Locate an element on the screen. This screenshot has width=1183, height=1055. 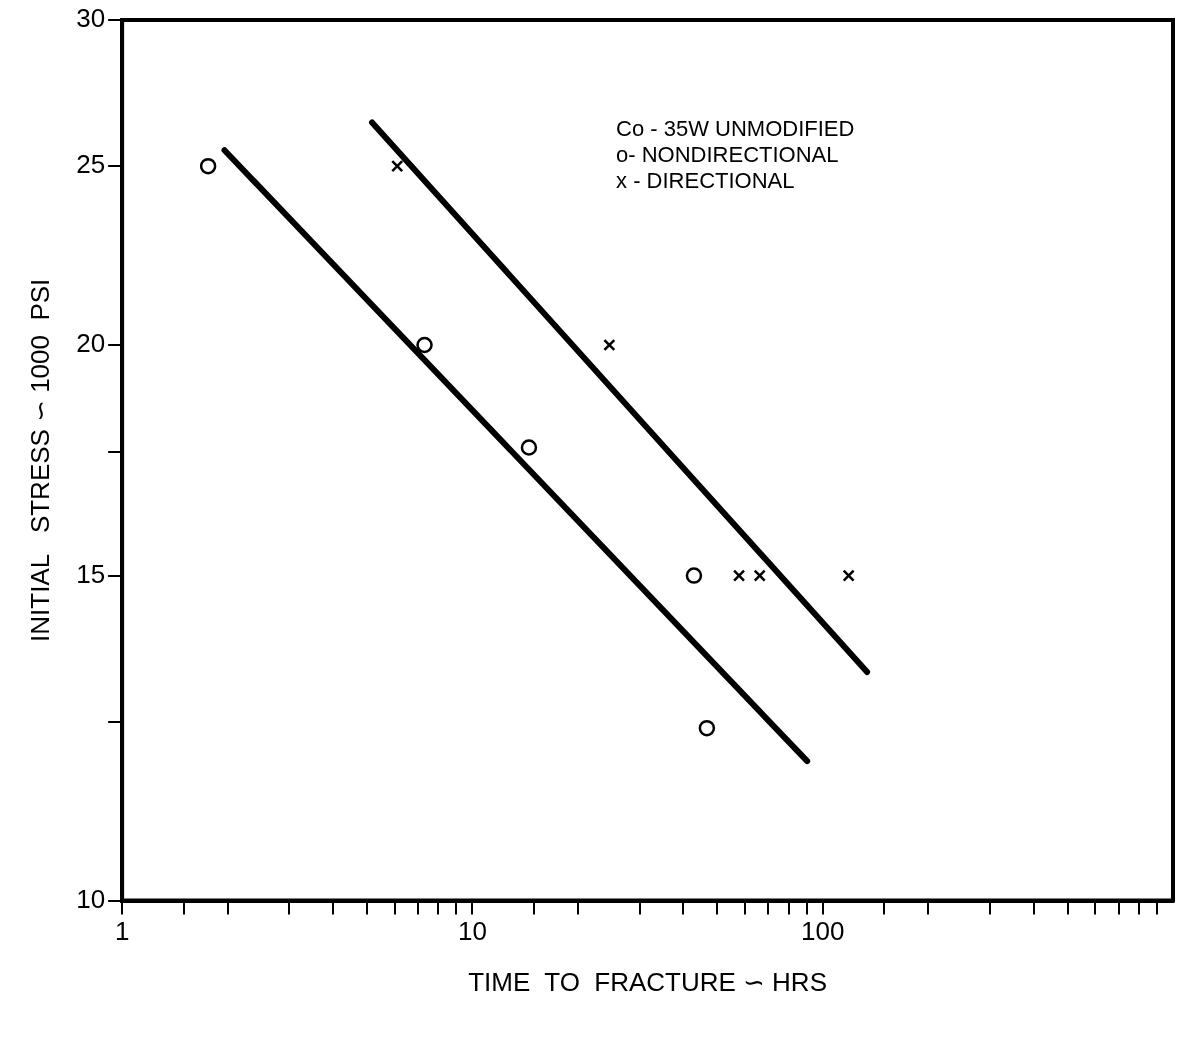
annotation: Co - 35W UNMODIFIED is located at coordinates (735, 129).